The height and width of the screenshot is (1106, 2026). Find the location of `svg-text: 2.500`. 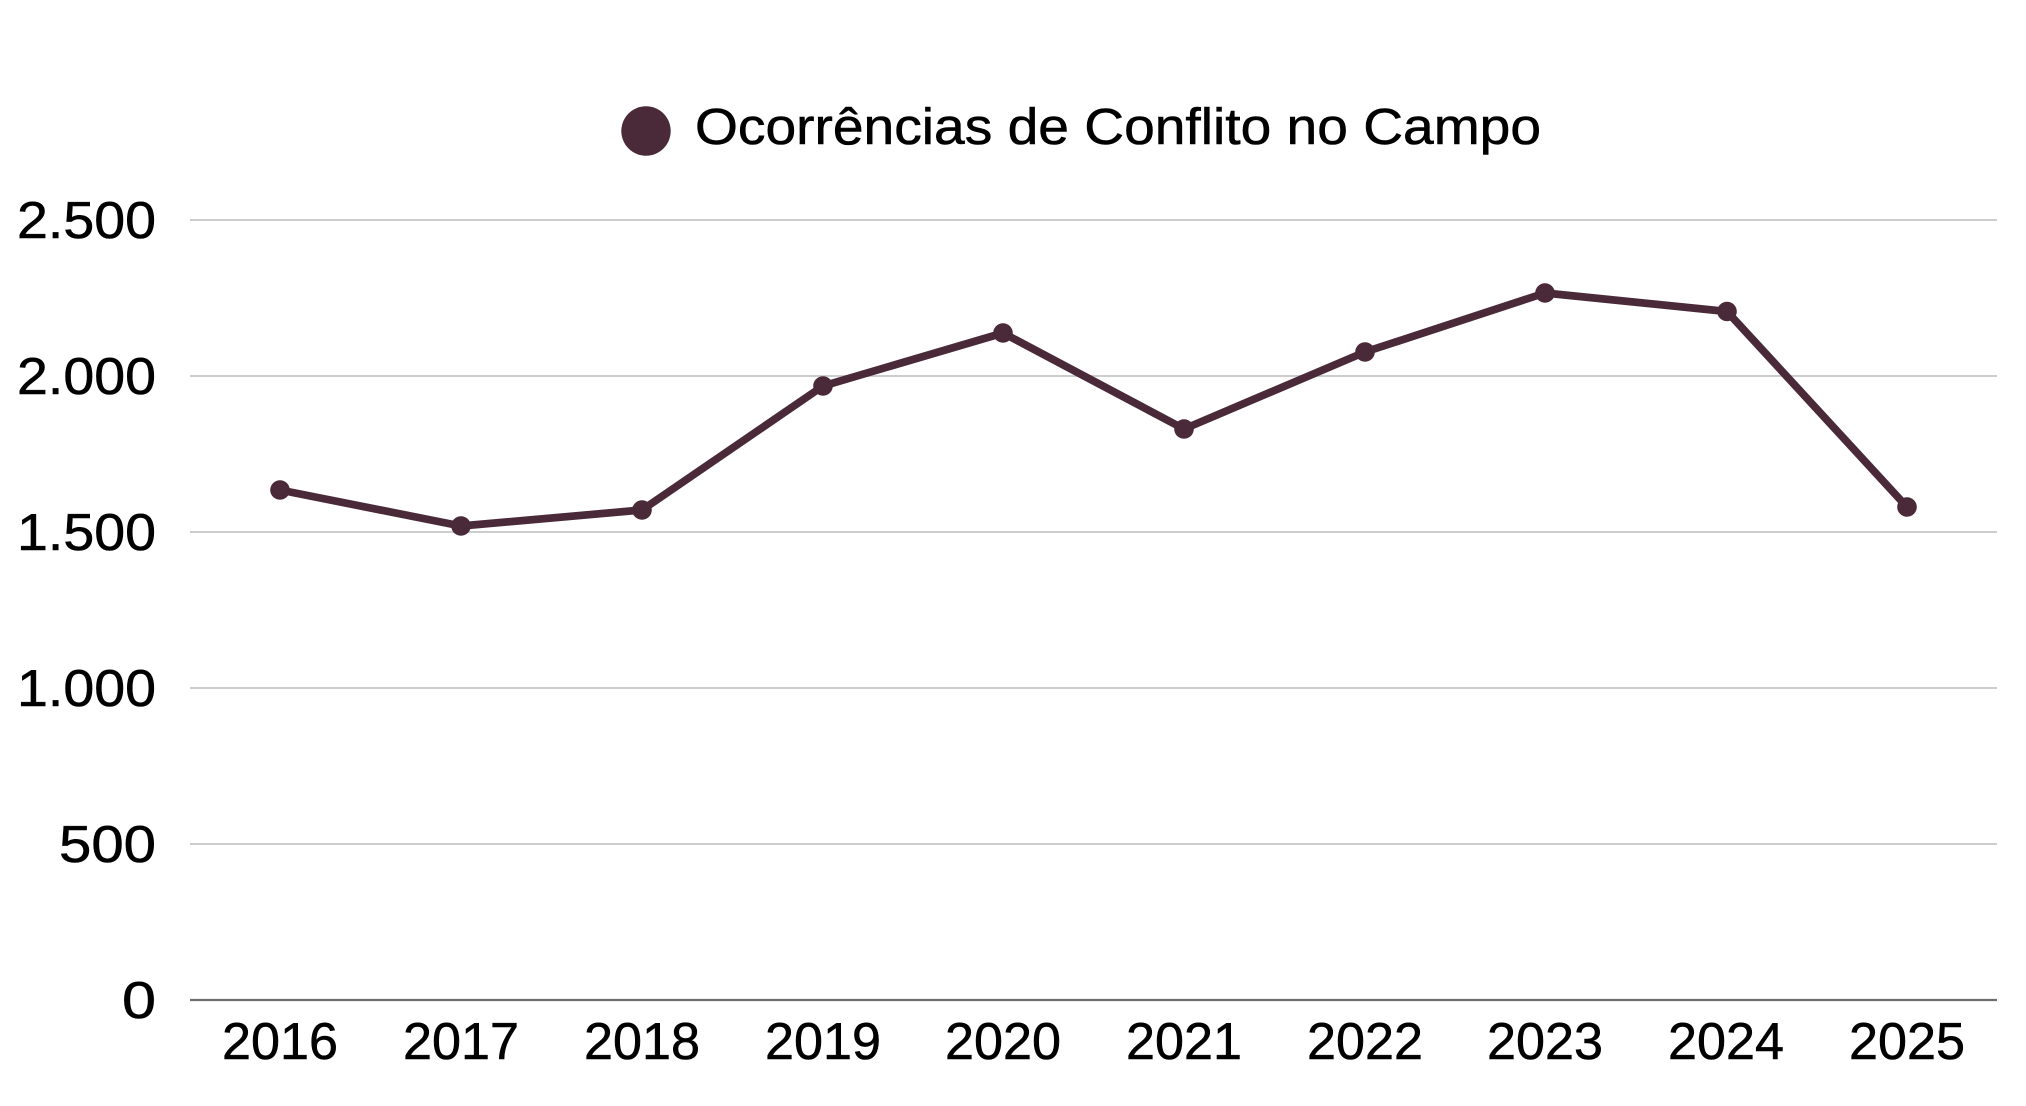

svg-text: 2.500 is located at coordinates (86, 221).